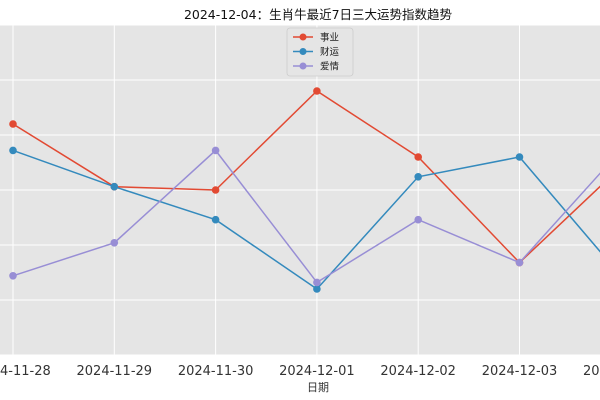 This screenshot has height=400, width=600. I want to click on x-tick-label: 2024-12-04, so click(591, 371).